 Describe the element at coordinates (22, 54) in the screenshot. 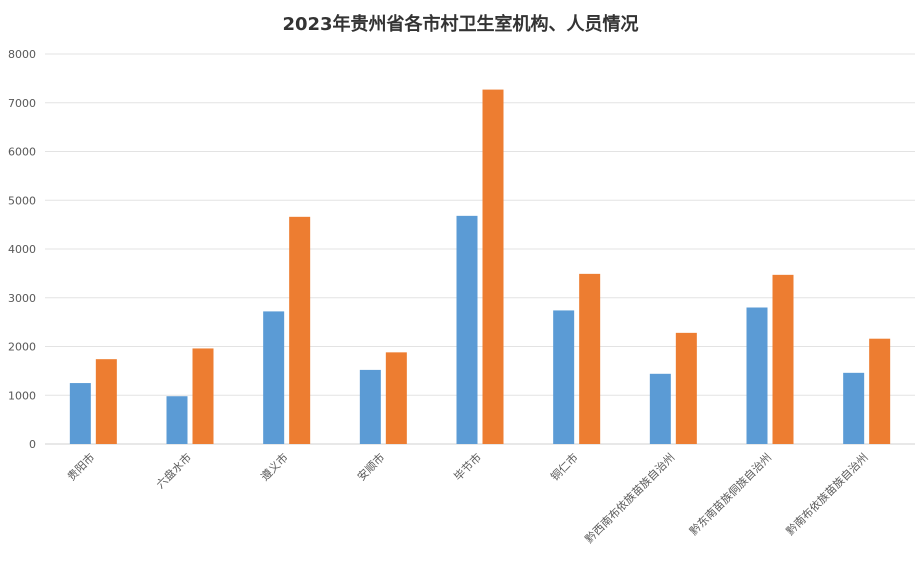

I see `y-tick-label: 8000` at that location.